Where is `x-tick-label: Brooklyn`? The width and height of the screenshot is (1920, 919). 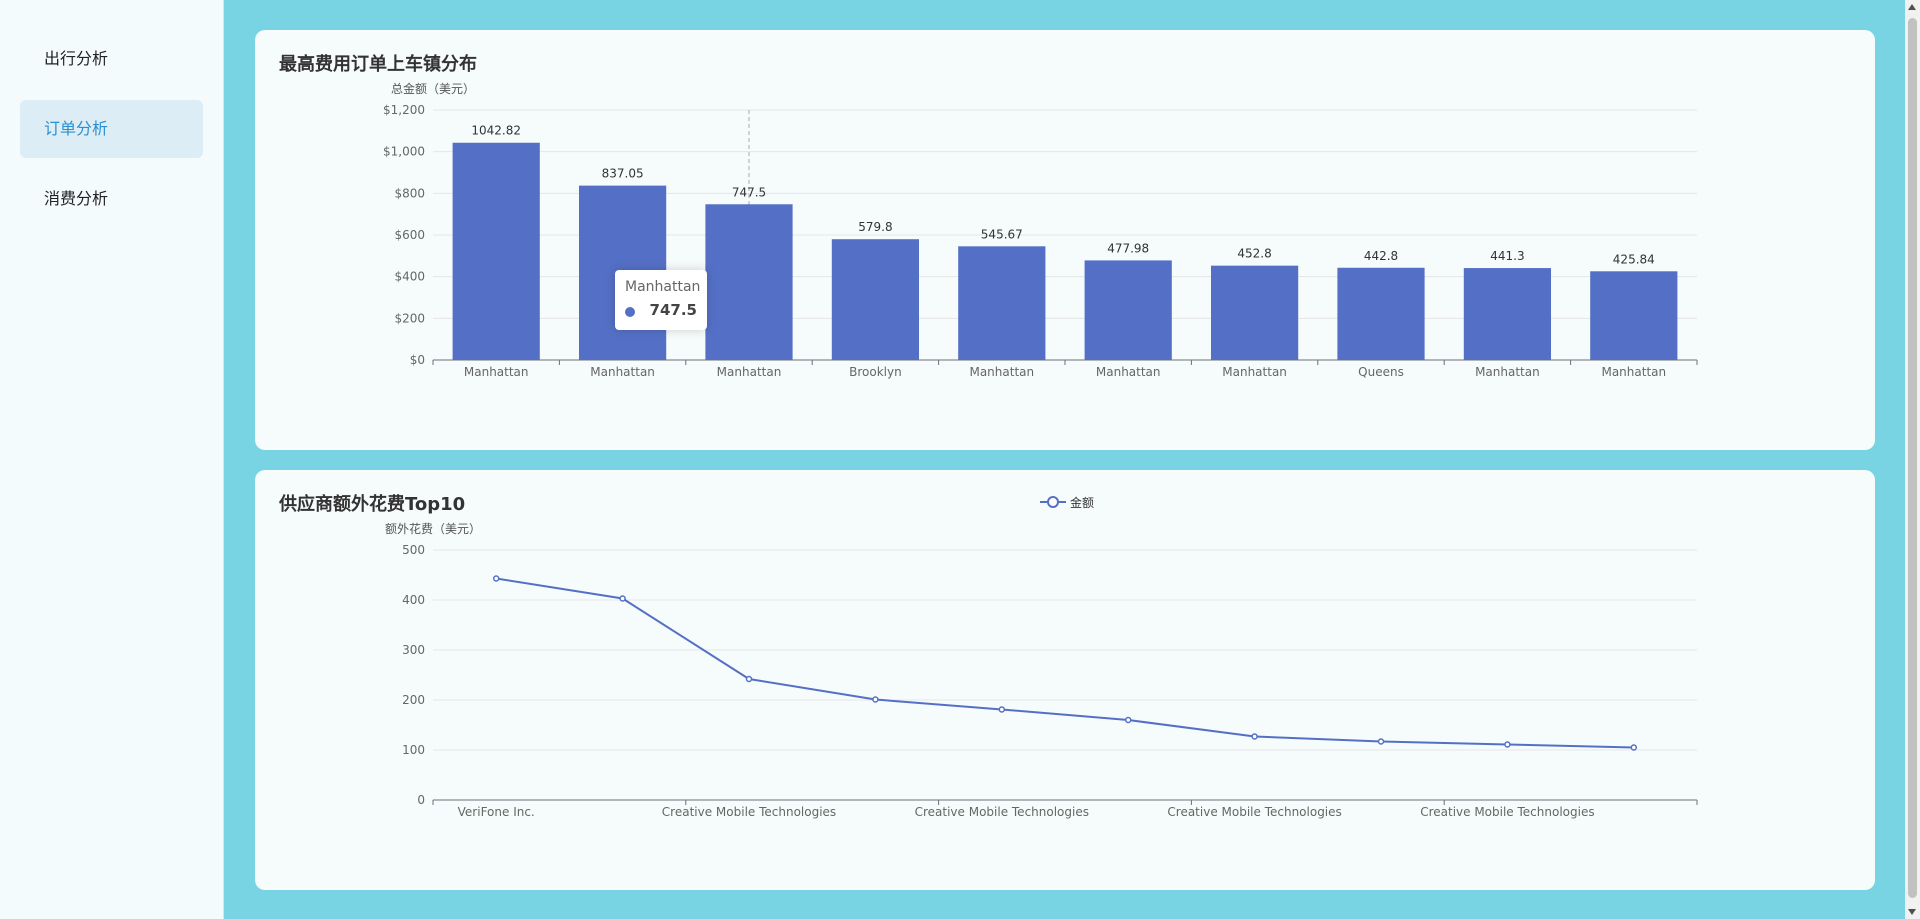
x-tick-label: Brooklyn is located at coordinates (875, 372).